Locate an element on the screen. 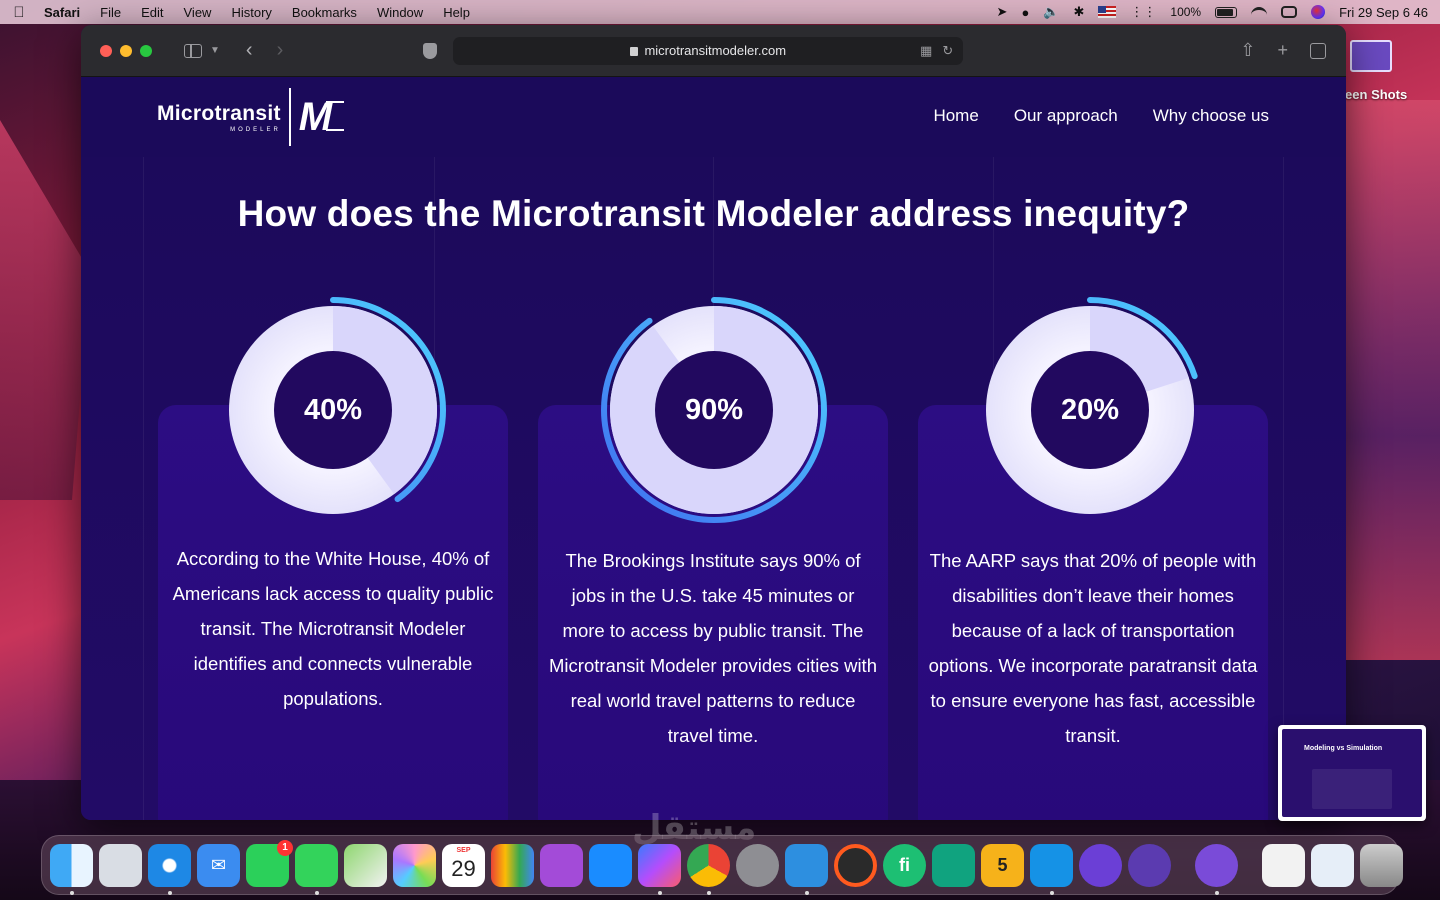  menu-bookmarks: Bookmarks is located at coordinates (324, 12).